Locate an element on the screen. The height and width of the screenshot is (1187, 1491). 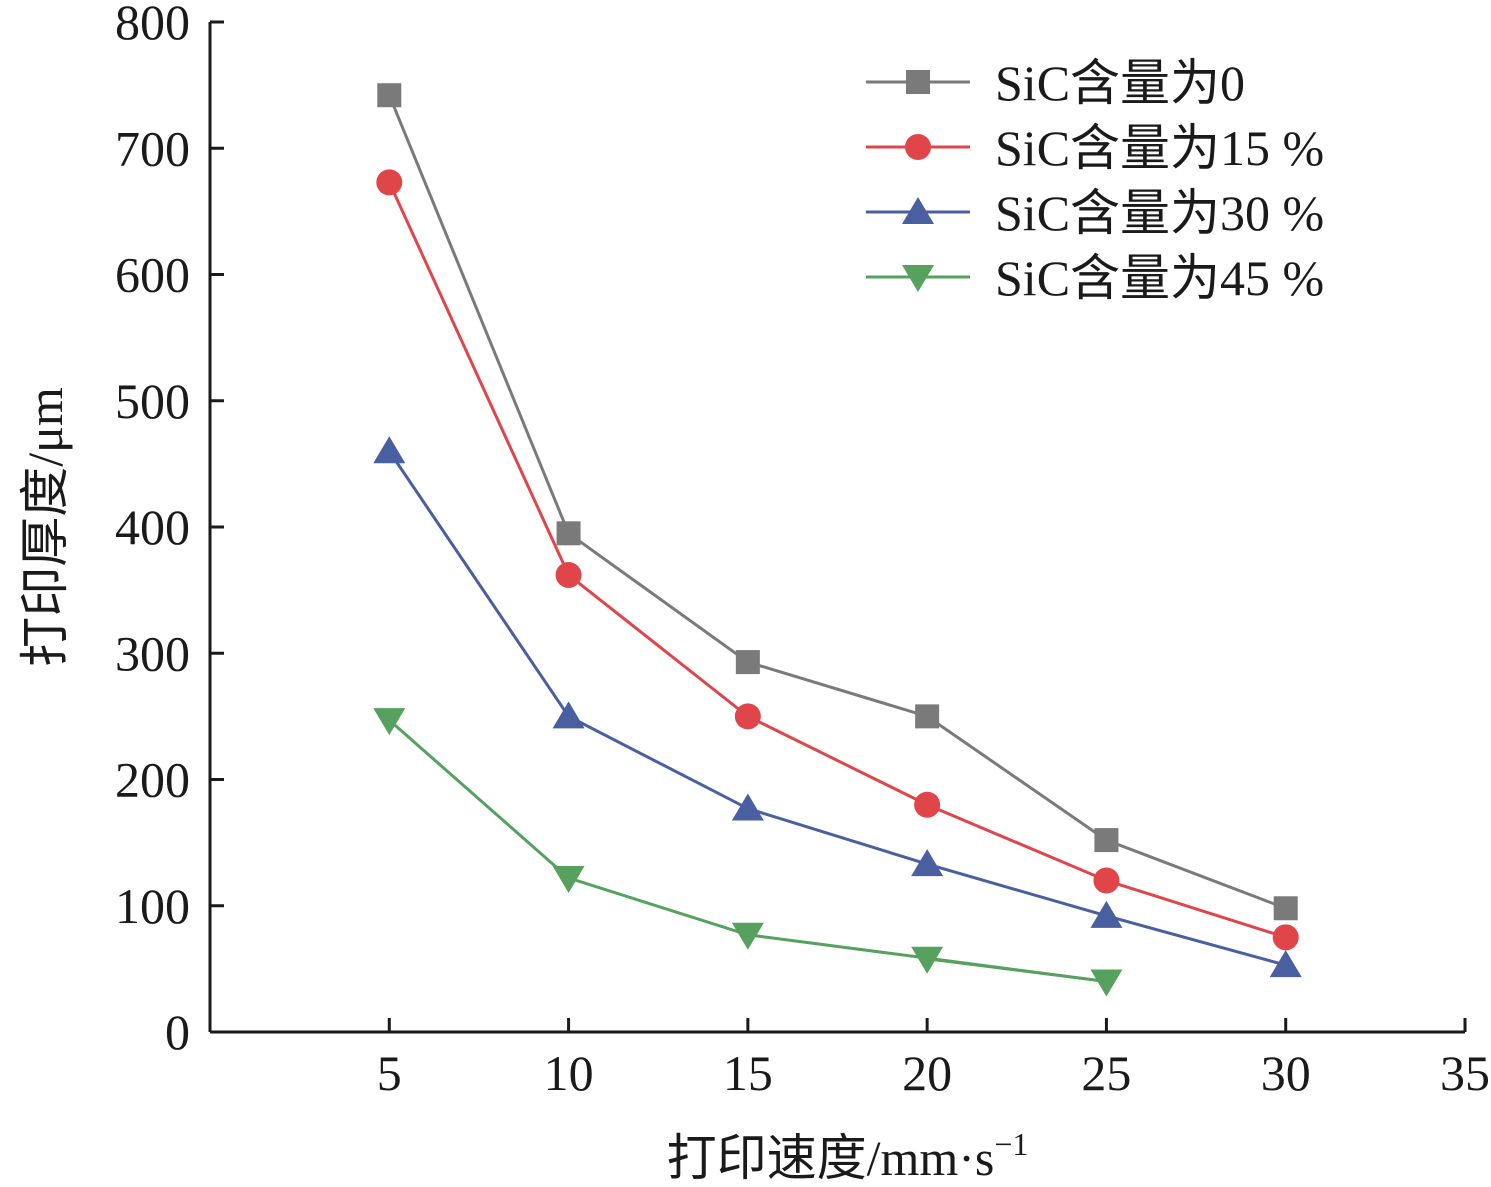
y-tick-label: 800 is located at coordinates (152, 25).